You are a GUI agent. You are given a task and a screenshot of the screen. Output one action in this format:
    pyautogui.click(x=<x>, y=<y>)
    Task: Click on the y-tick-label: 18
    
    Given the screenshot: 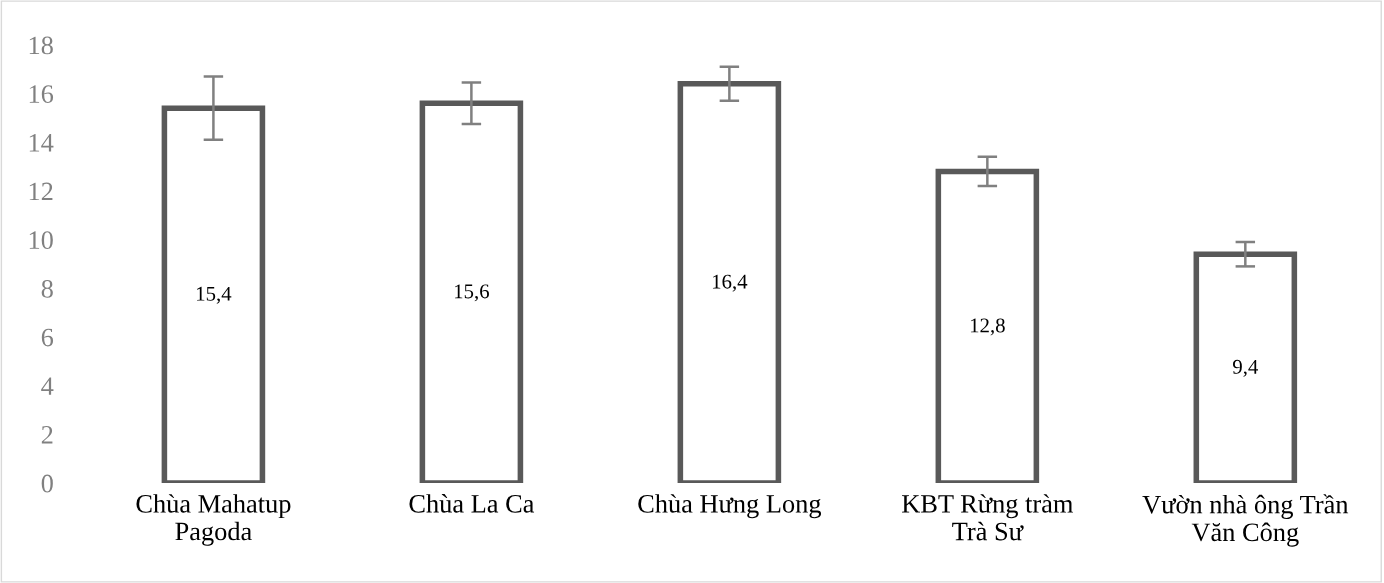 What is the action you would take?
    pyautogui.click(x=41, y=45)
    